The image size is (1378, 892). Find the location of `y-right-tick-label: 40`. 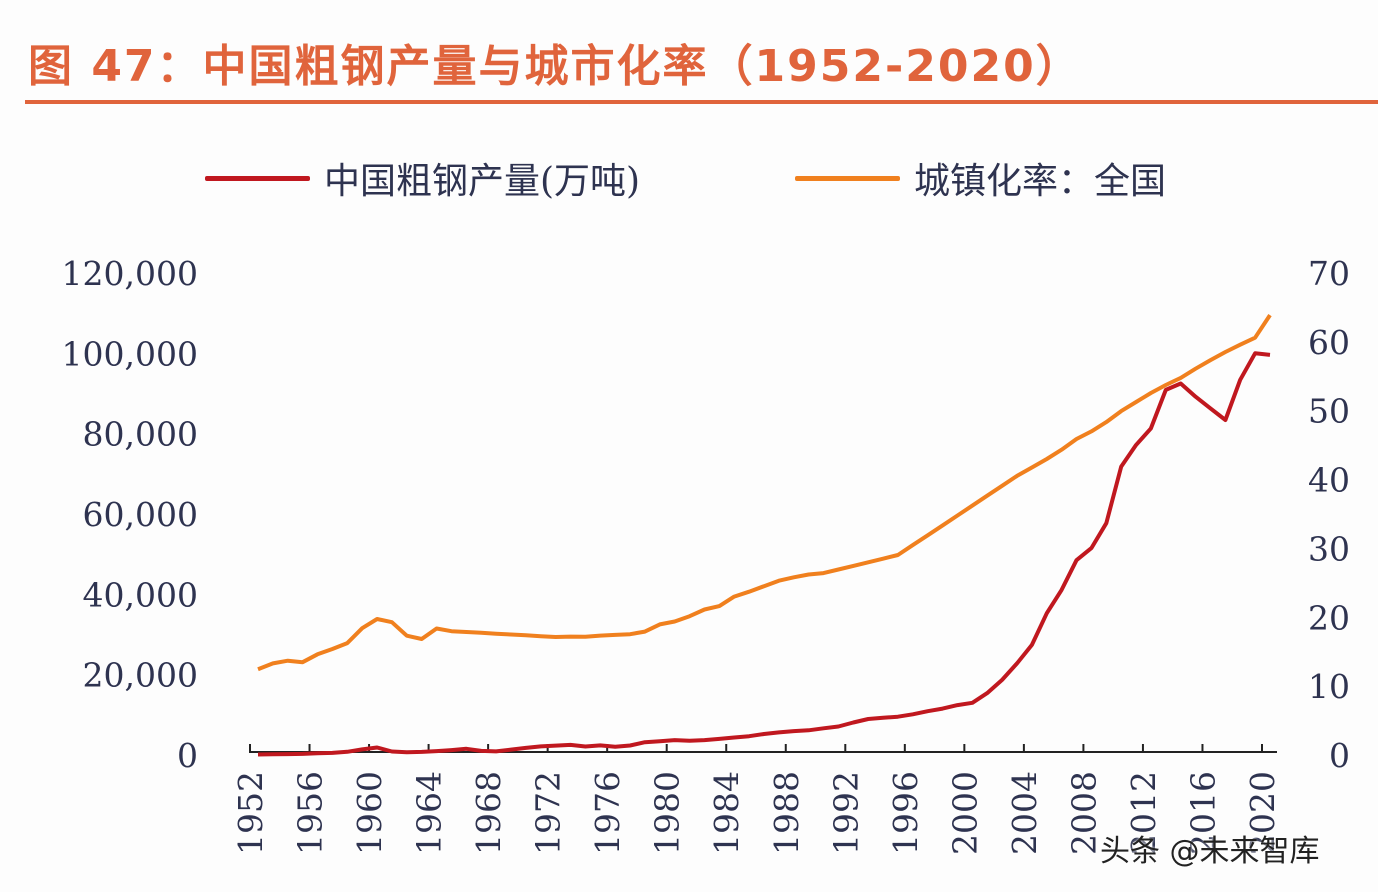

y-right-tick-label: 40 is located at coordinates (1329, 480).